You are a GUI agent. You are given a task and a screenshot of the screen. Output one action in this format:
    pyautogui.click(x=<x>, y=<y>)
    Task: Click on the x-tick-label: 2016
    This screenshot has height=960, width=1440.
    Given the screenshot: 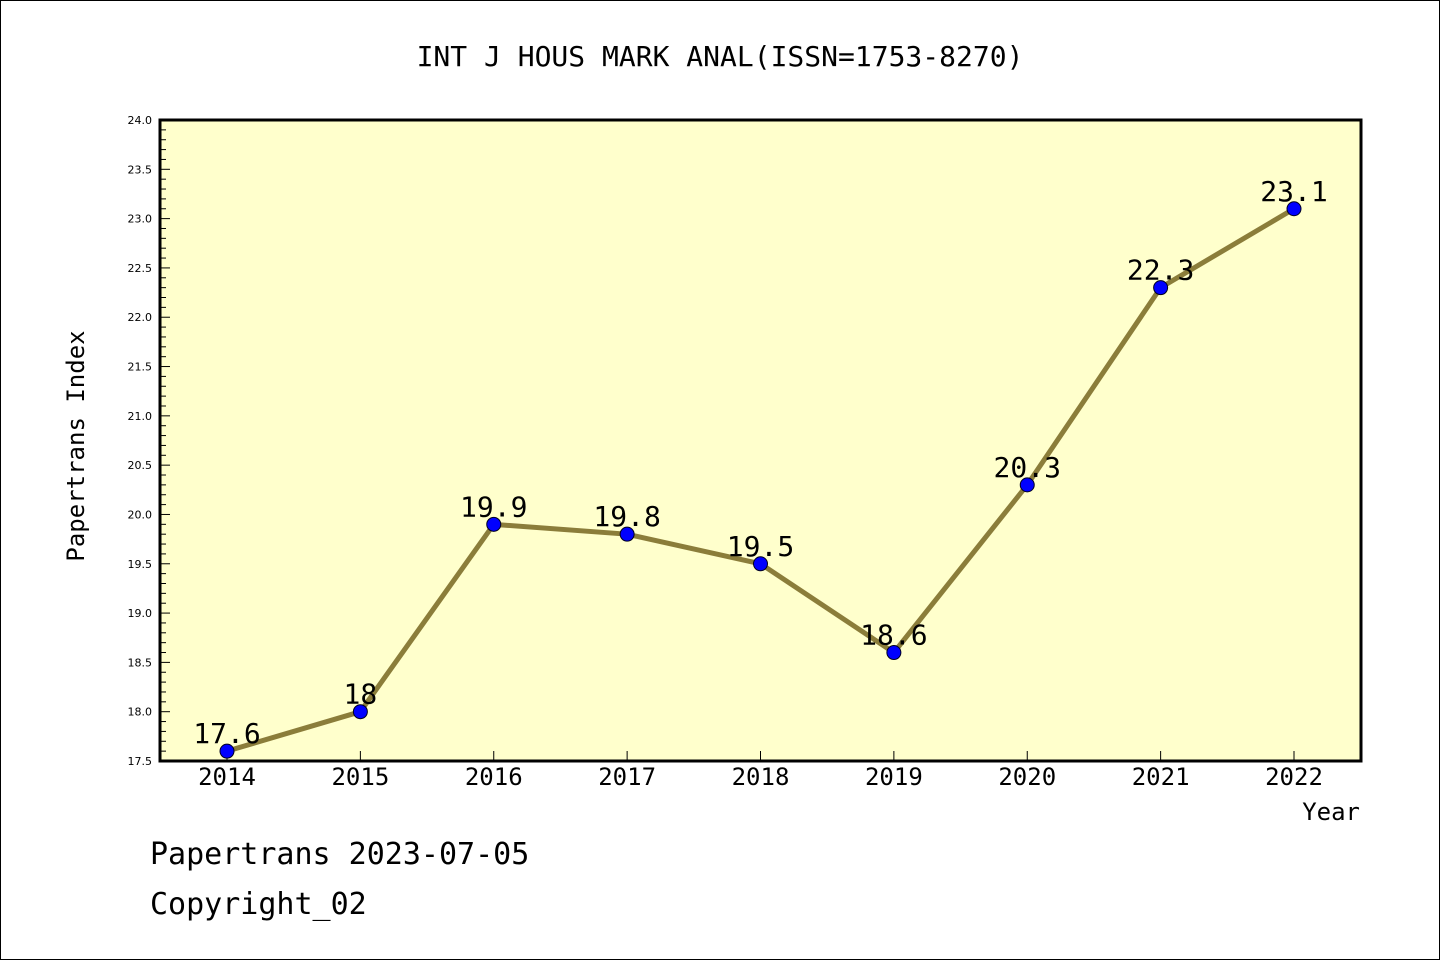 What is the action you would take?
    pyautogui.click(x=494, y=777)
    